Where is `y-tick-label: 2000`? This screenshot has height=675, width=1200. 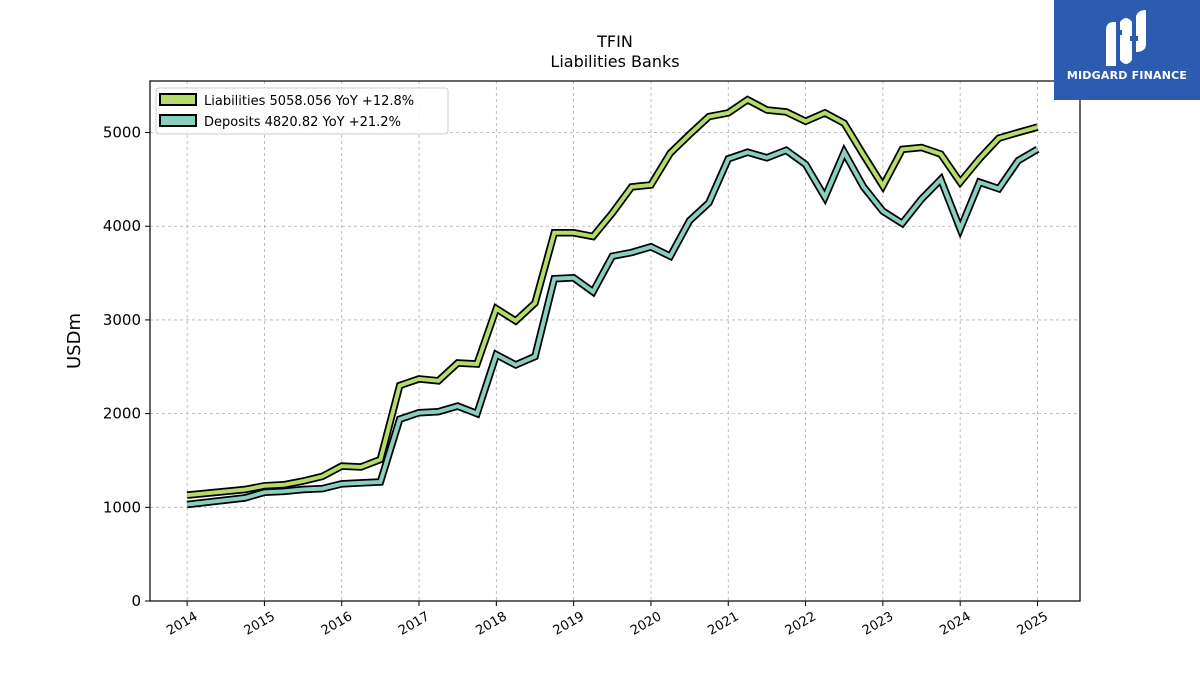 y-tick-label: 2000 is located at coordinates (122, 414).